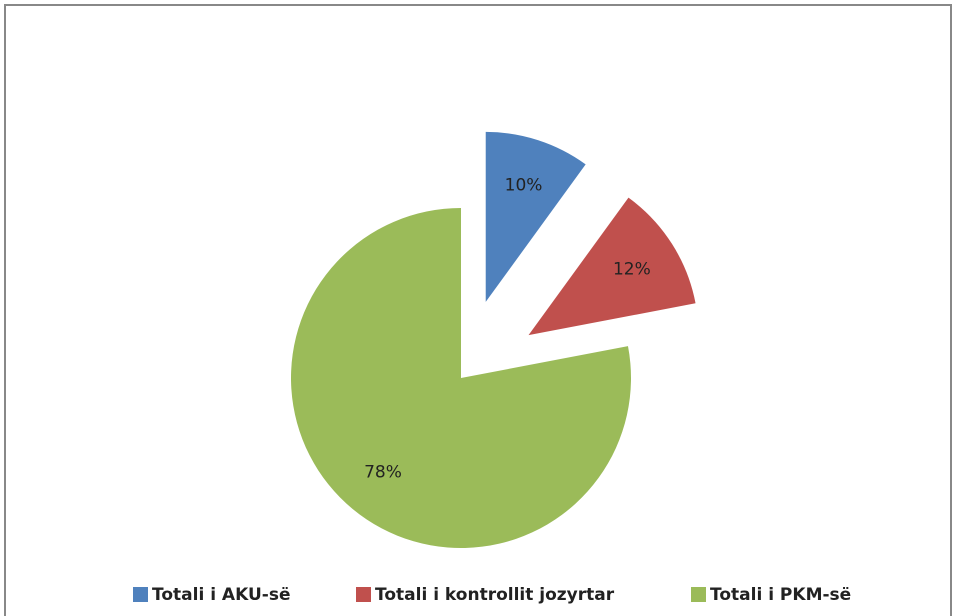  I want to click on data-label: 10%, so click(524, 186).